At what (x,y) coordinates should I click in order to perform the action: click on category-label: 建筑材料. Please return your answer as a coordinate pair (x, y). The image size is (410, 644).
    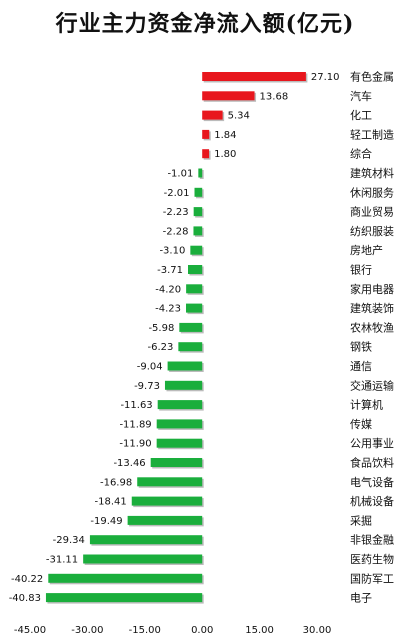
    Looking at the image, I should click on (372, 173).